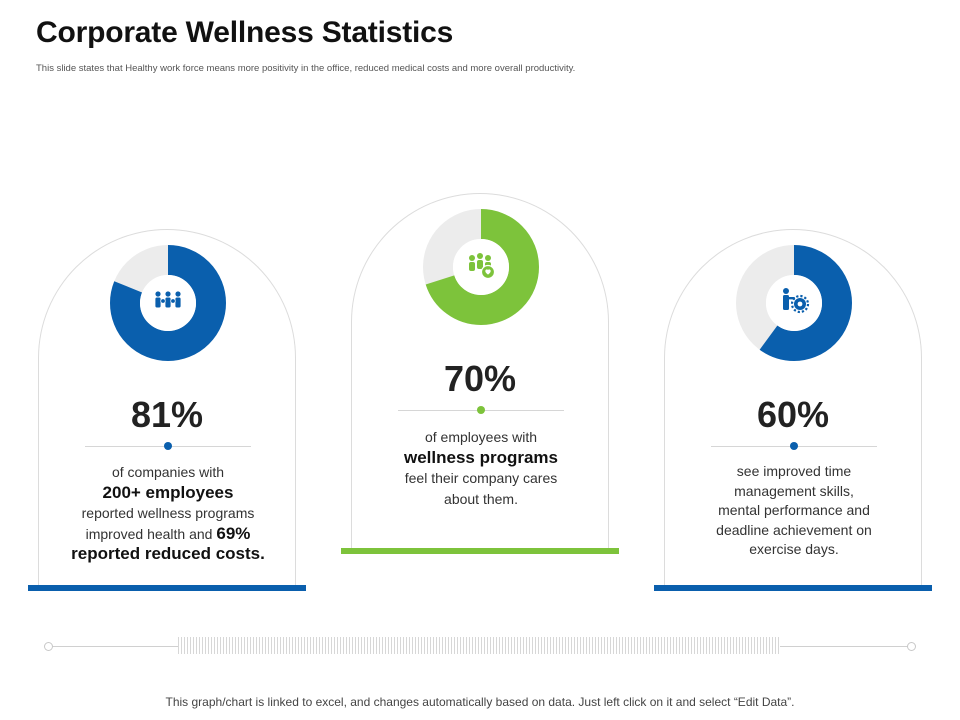  I want to click on donut-center, so click(794, 303).